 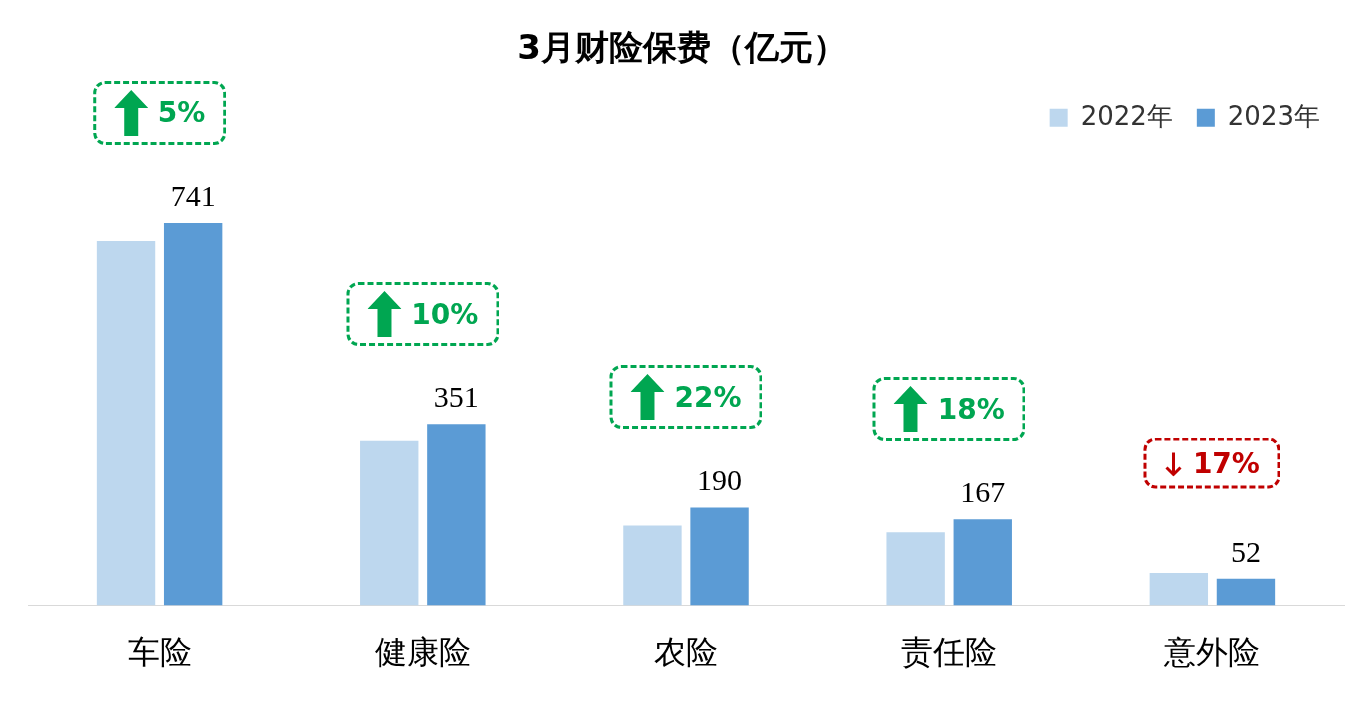 What do you see at coordinates (1245, 551) in the screenshot?
I see `data-label: 52` at bounding box center [1245, 551].